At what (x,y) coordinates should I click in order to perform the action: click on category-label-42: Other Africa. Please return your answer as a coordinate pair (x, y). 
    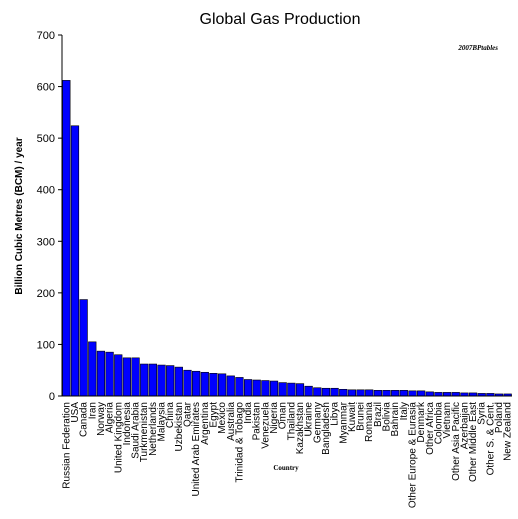
    Looking at the image, I should click on (430, 428).